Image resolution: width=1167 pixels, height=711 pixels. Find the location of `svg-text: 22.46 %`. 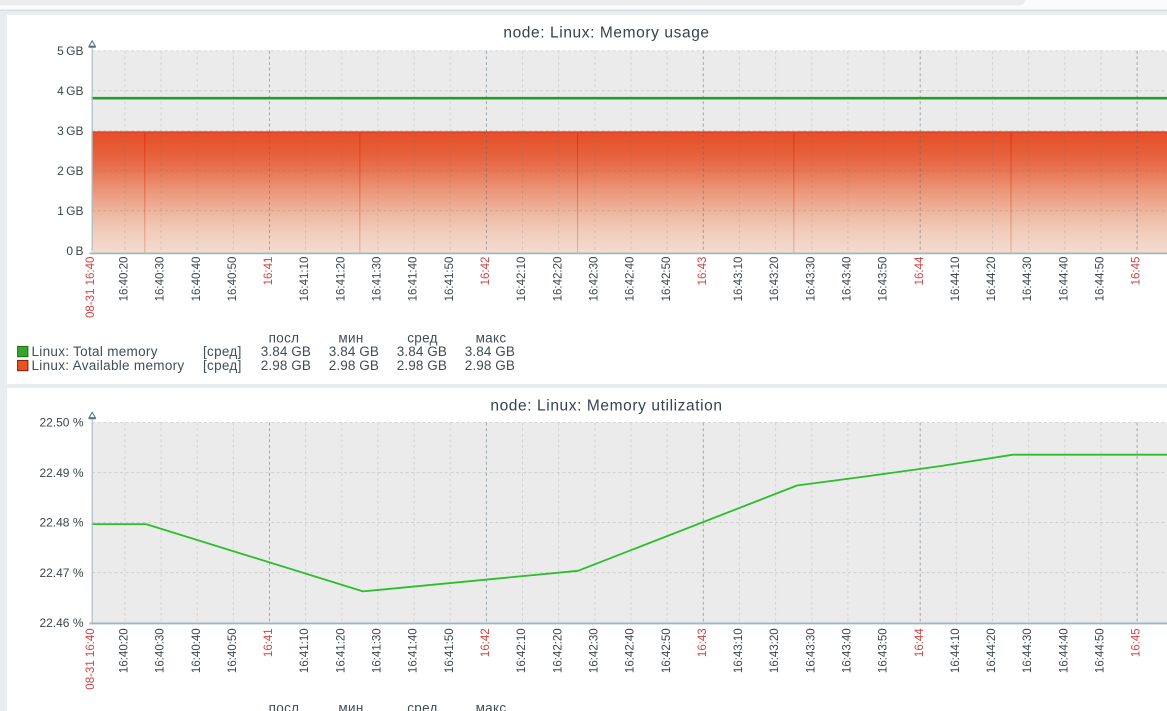

svg-text: 22.46 % is located at coordinates (61, 623).